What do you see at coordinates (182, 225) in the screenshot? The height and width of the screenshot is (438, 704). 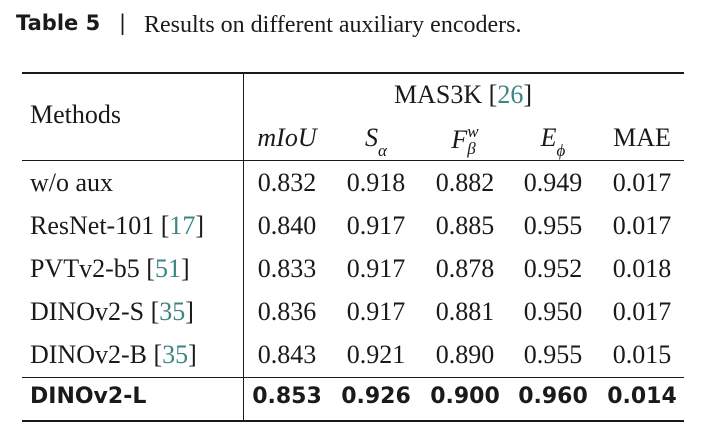 I see `method-ref: [17]` at bounding box center [182, 225].